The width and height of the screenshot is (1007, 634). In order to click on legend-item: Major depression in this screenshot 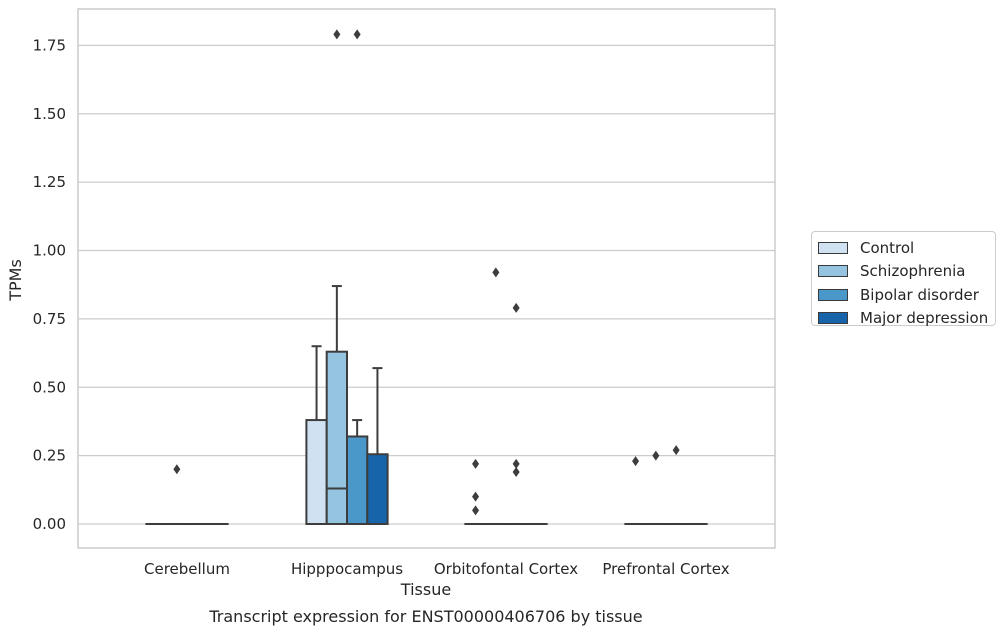, I will do `click(906, 319)`.